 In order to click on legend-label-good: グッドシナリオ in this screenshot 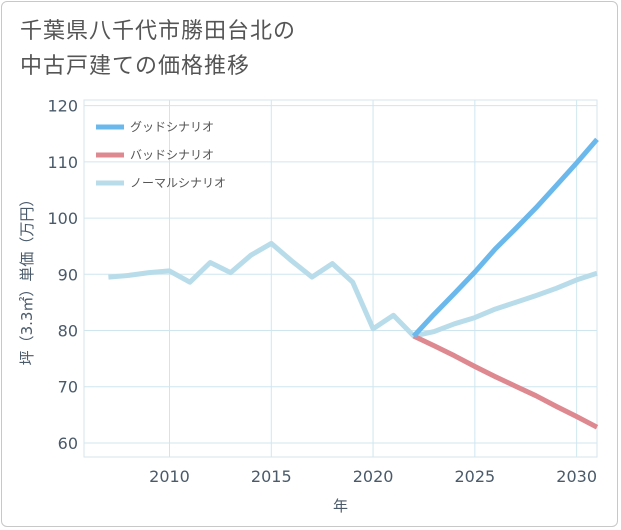, I will do `click(172, 127)`.